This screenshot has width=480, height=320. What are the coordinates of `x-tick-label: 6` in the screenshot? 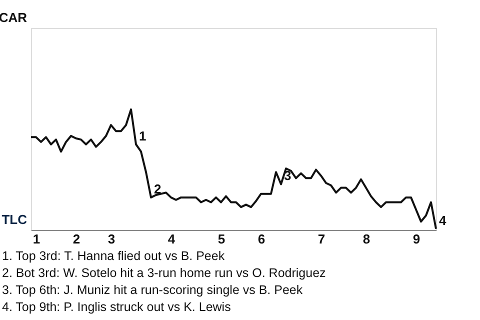 It's located at (262, 239).